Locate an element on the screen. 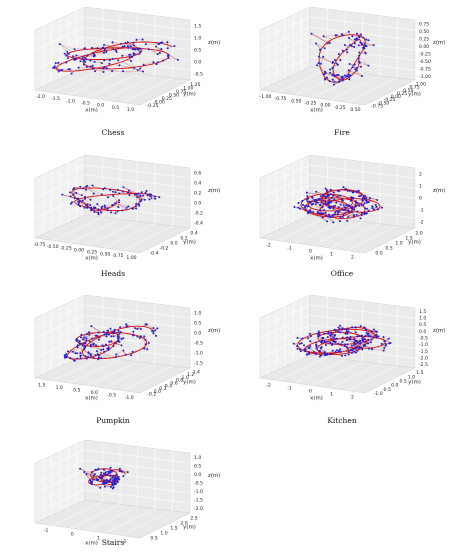 This screenshot has height=560, width=455. x-tick-label: -0.25 is located at coordinates (311, 104).